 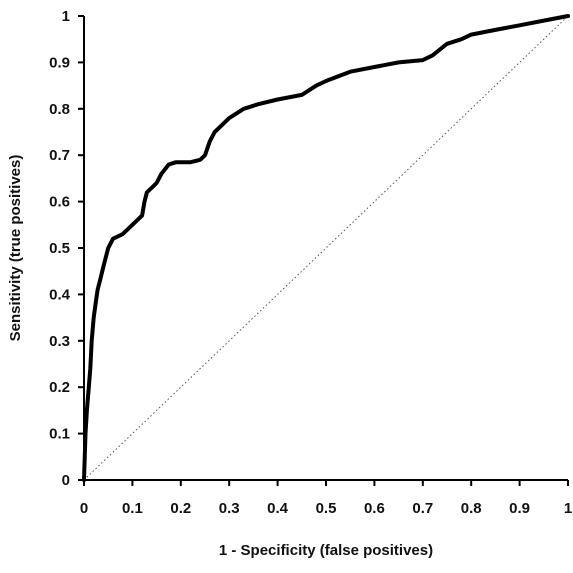 What do you see at coordinates (519, 508) in the screenshot?
I see `x-tick-label: 0.9` at bounding box center [519, 508].